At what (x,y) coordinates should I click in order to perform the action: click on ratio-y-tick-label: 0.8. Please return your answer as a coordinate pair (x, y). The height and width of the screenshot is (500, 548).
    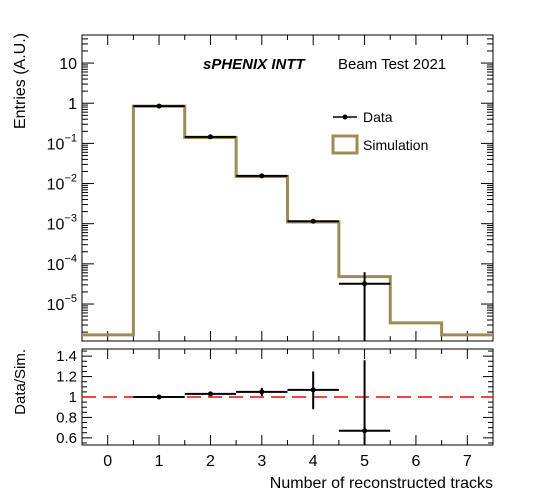
    Looking at the image, I should click on (66, 417).